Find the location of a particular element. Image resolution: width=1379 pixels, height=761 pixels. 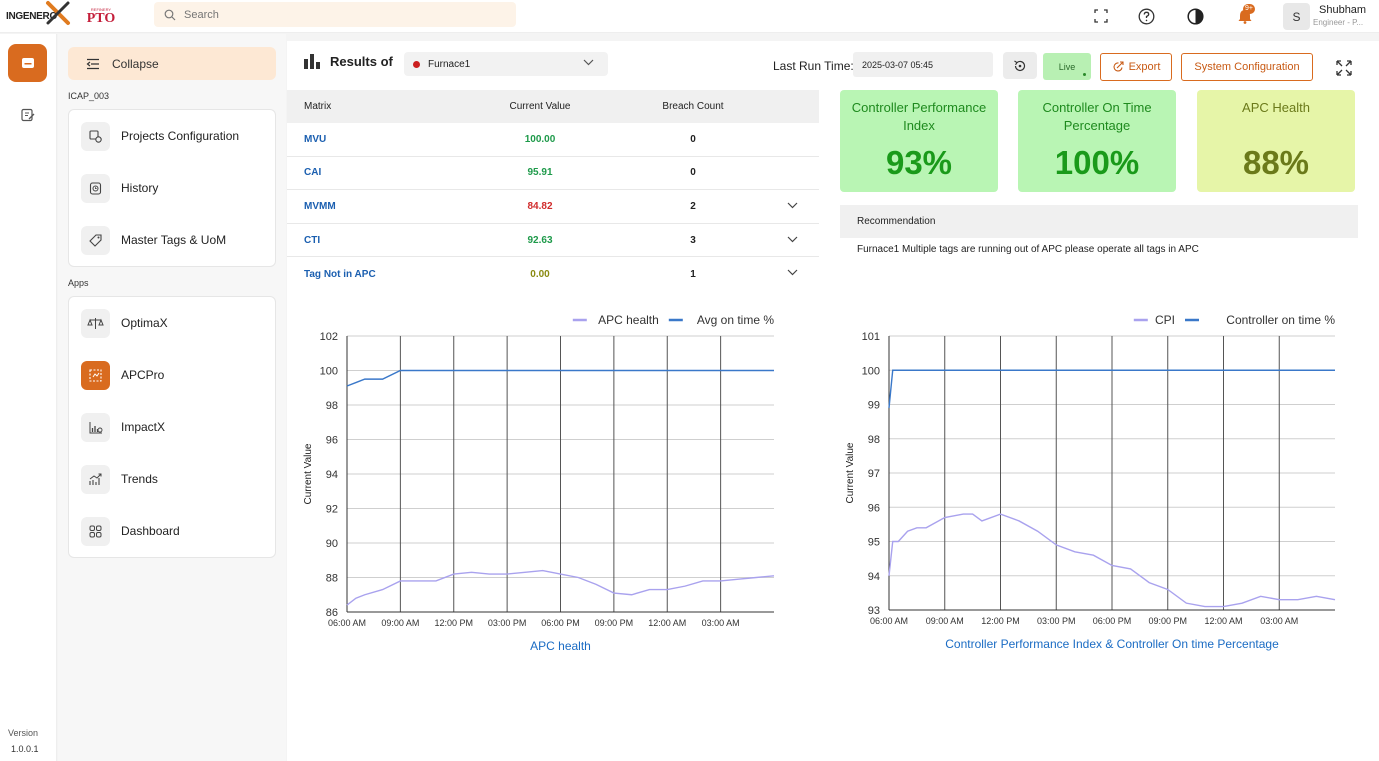

sidebar-item-master-tags: Master Tags & UoM is located at coordinates (153, 240).